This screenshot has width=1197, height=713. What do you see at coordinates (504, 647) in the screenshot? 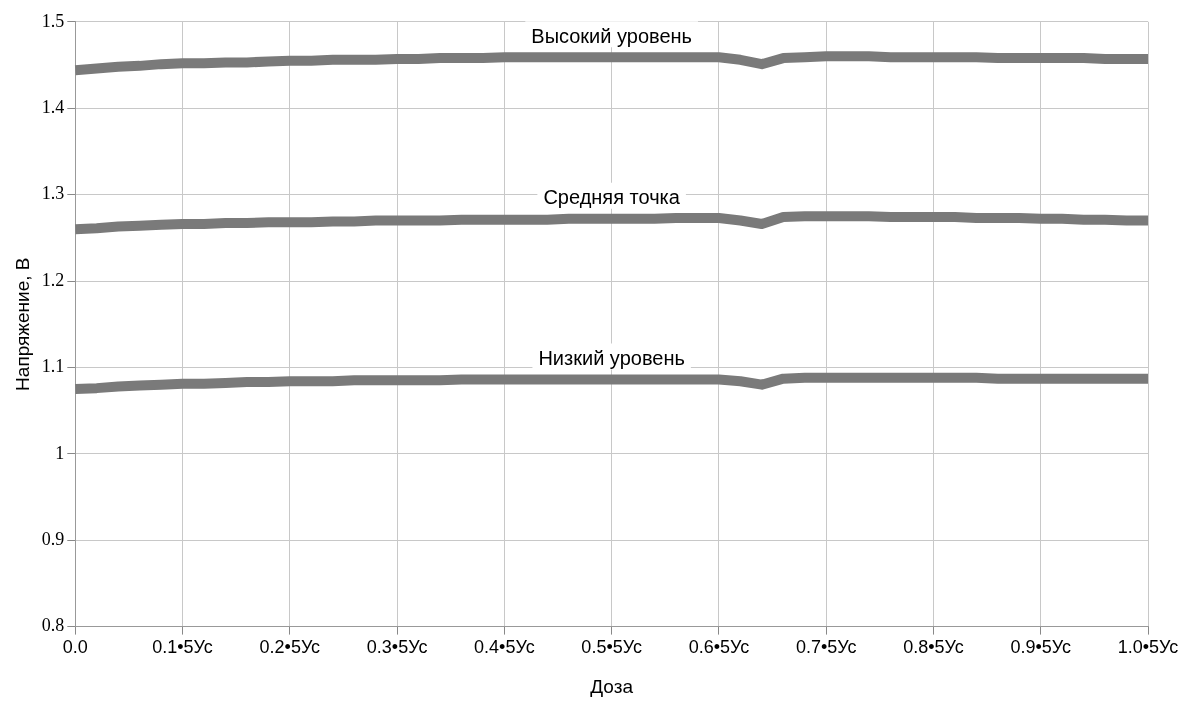
I see `x-tick-label: 0.4•5Ус` at bounding box center [504, 647].